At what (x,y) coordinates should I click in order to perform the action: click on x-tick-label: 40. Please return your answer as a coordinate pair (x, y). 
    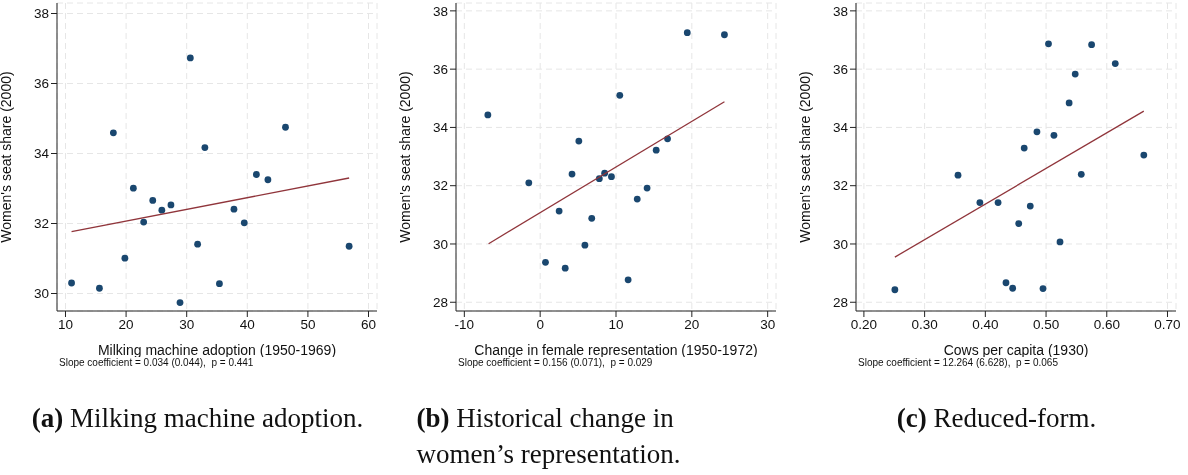
    Looking at the image, I should click on (247, 324).